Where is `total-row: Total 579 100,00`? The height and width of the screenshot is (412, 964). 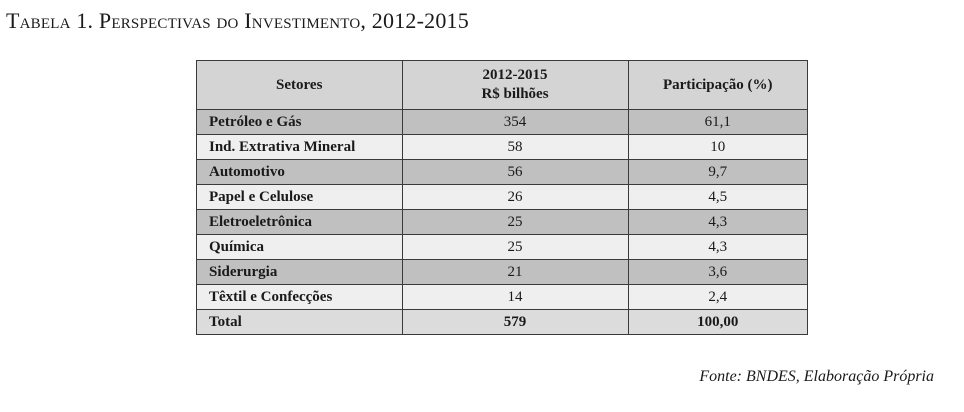
total-row: Total 579 100,00 is located at coordinates (502, 322).